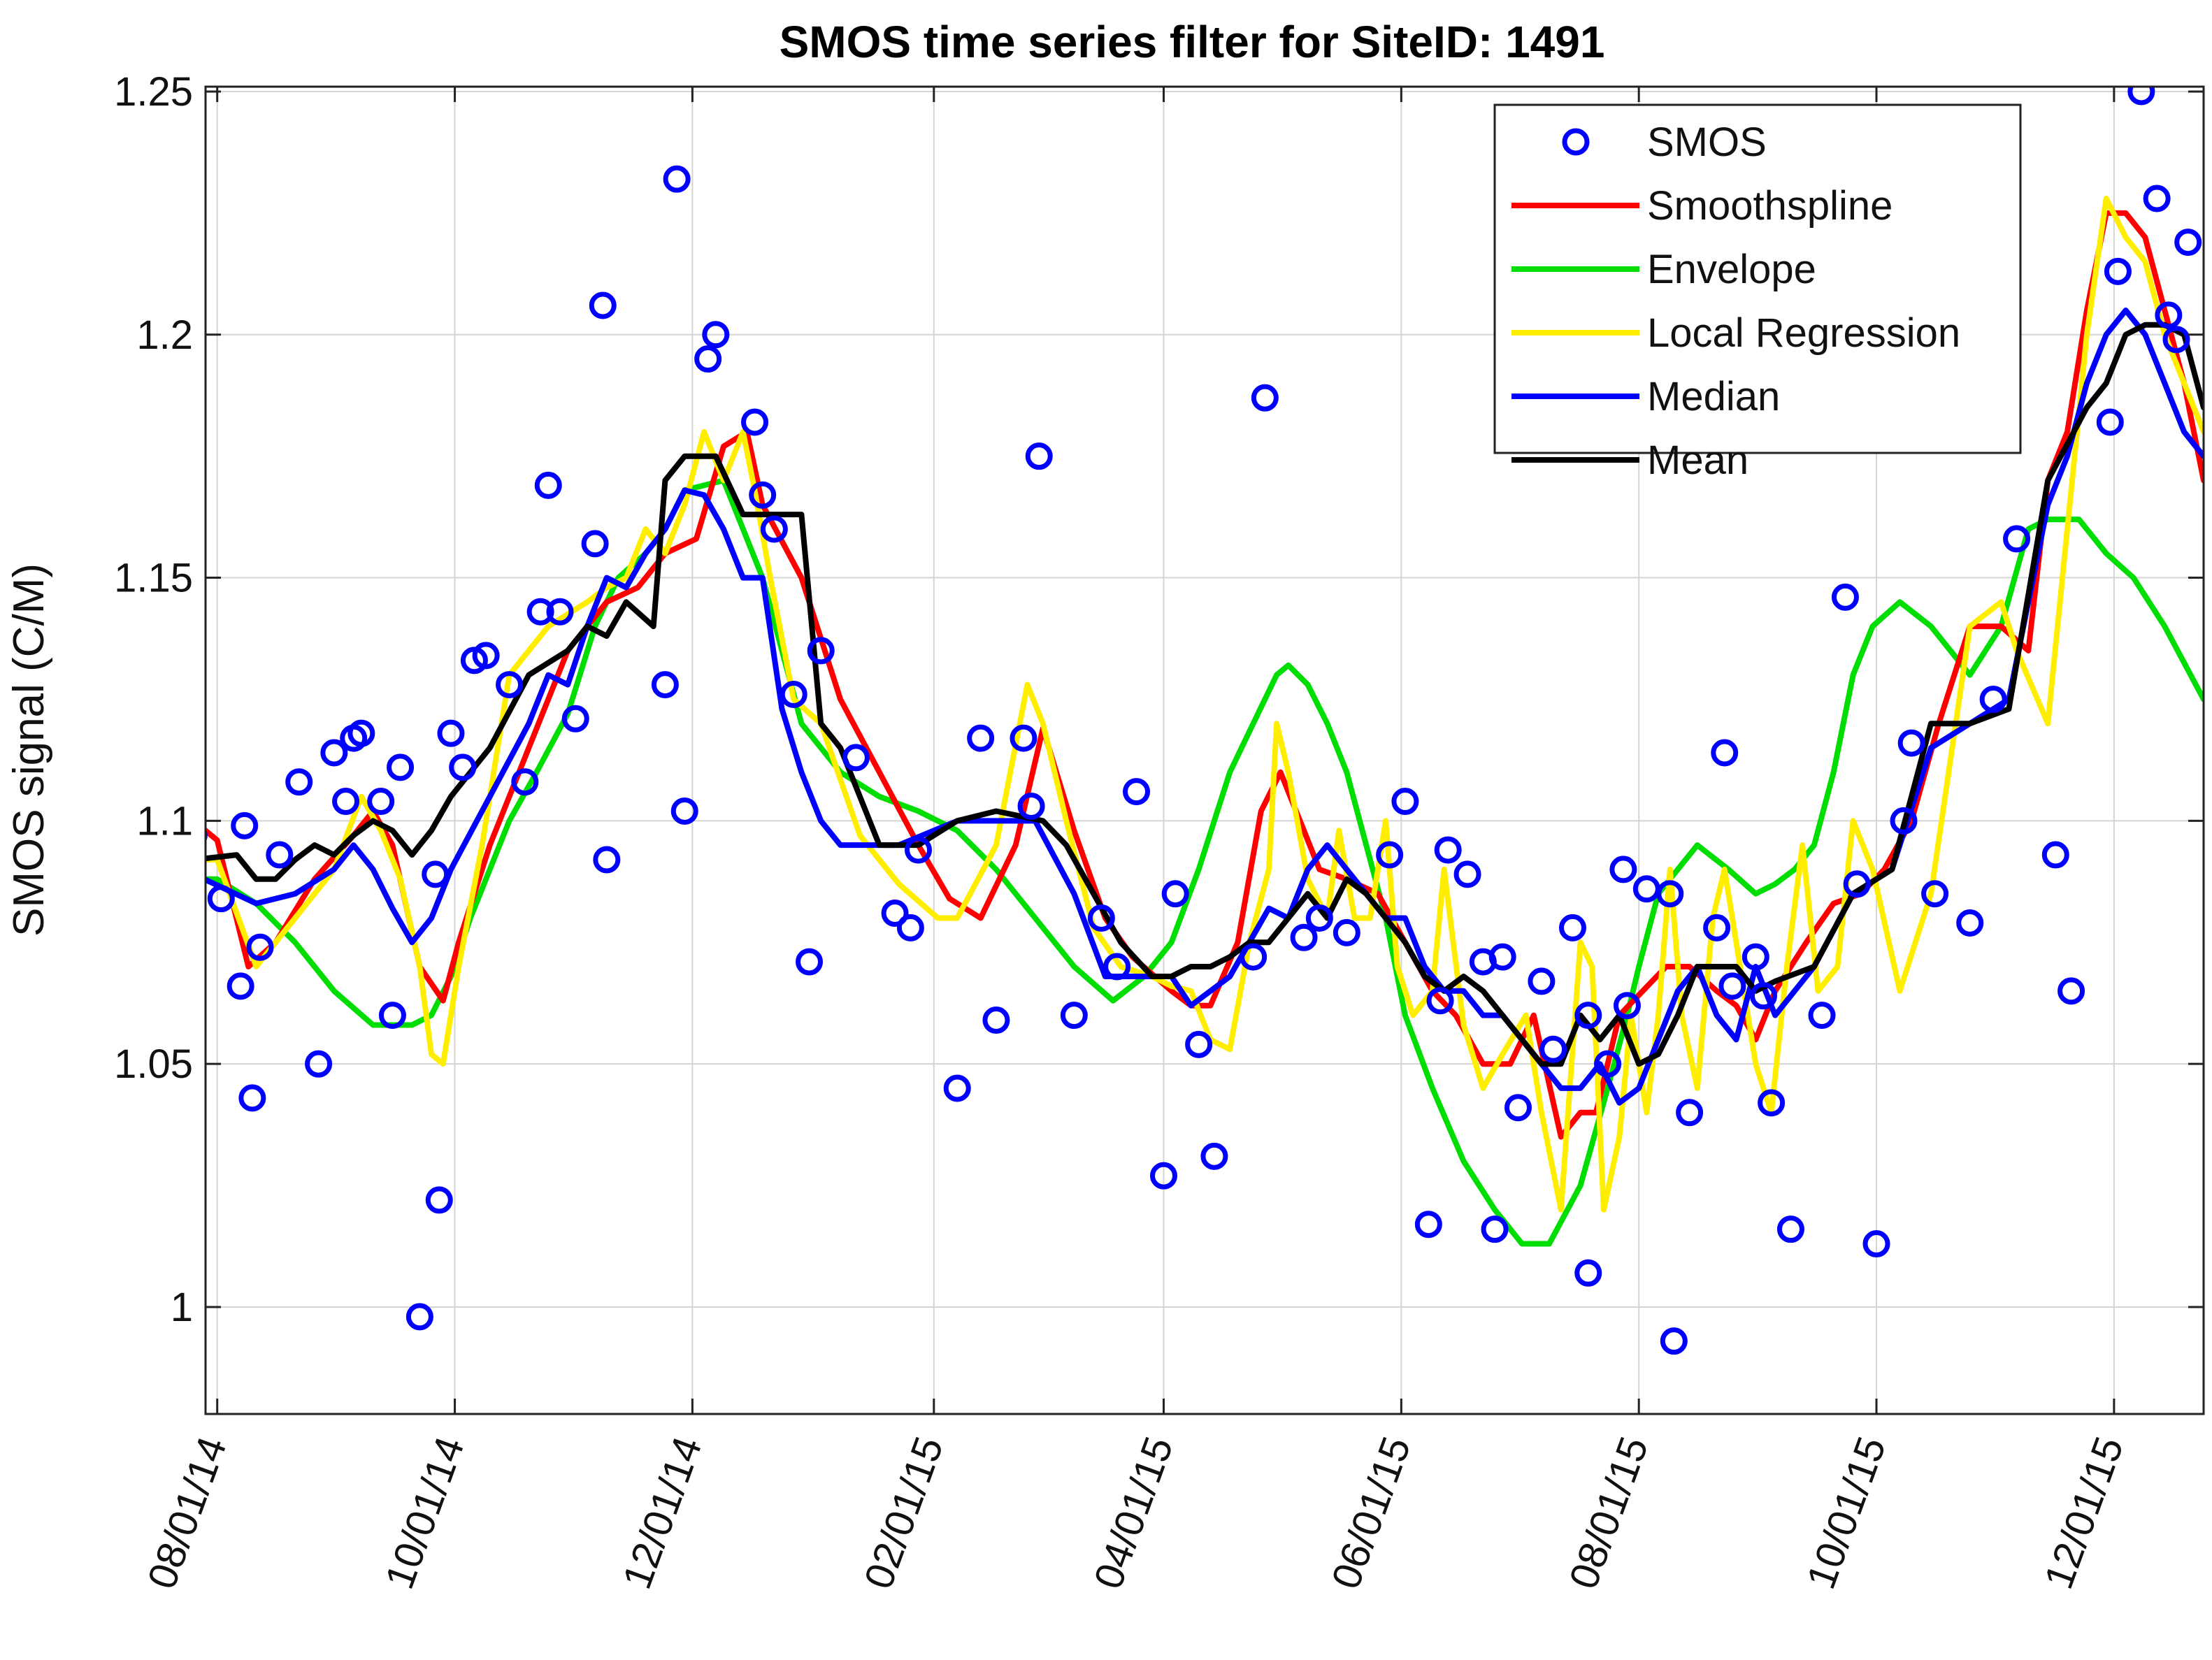 The height and width of the screenshot is (1660, 2212). Describe the element at coordinates (1698, 460) in the screenshot. I see `legend-label-mean: Mean` at that location.